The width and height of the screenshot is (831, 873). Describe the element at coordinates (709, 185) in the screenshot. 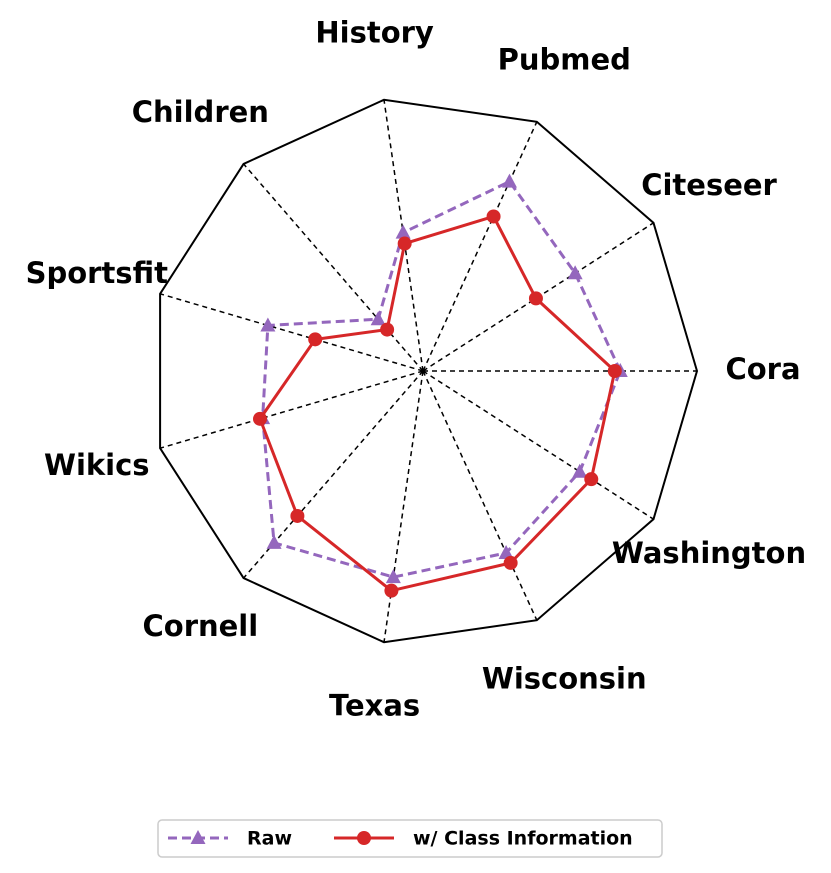

I see `category-label: Citeseer` at that location.